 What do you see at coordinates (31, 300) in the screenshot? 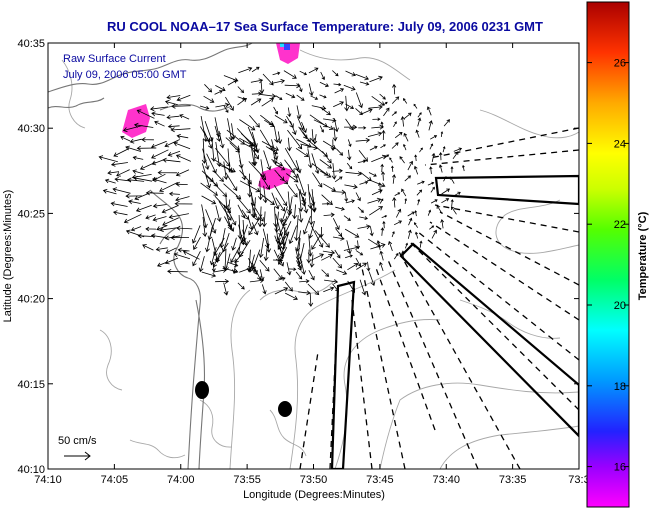
I see `y-tick-label: 40:20` at bounding box center [31, 300].